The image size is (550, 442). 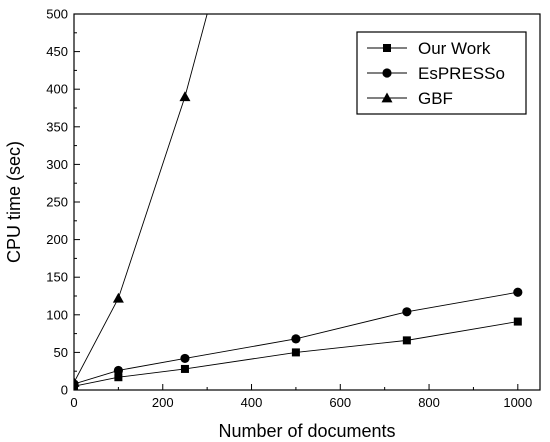 I want to click on legend-marker-our-work, so click(x=387, y=48).